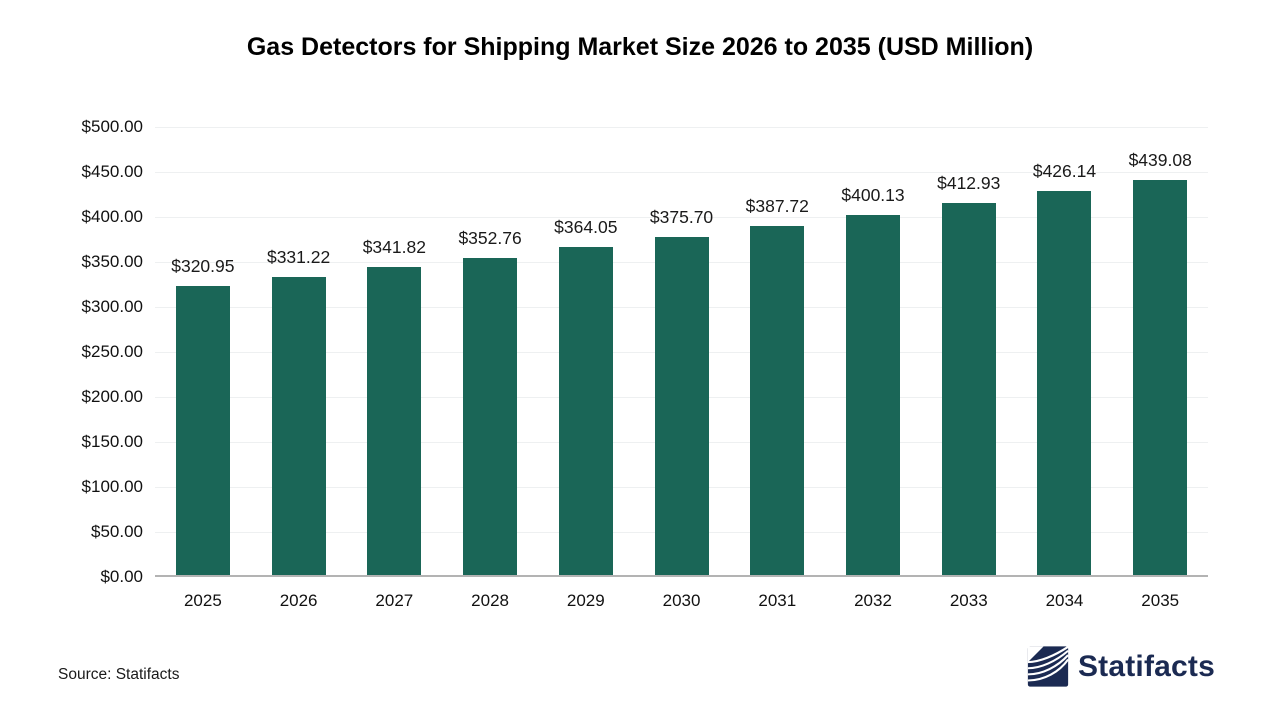  I want to click on bar-value-label: $375.70, so click(681, 216).